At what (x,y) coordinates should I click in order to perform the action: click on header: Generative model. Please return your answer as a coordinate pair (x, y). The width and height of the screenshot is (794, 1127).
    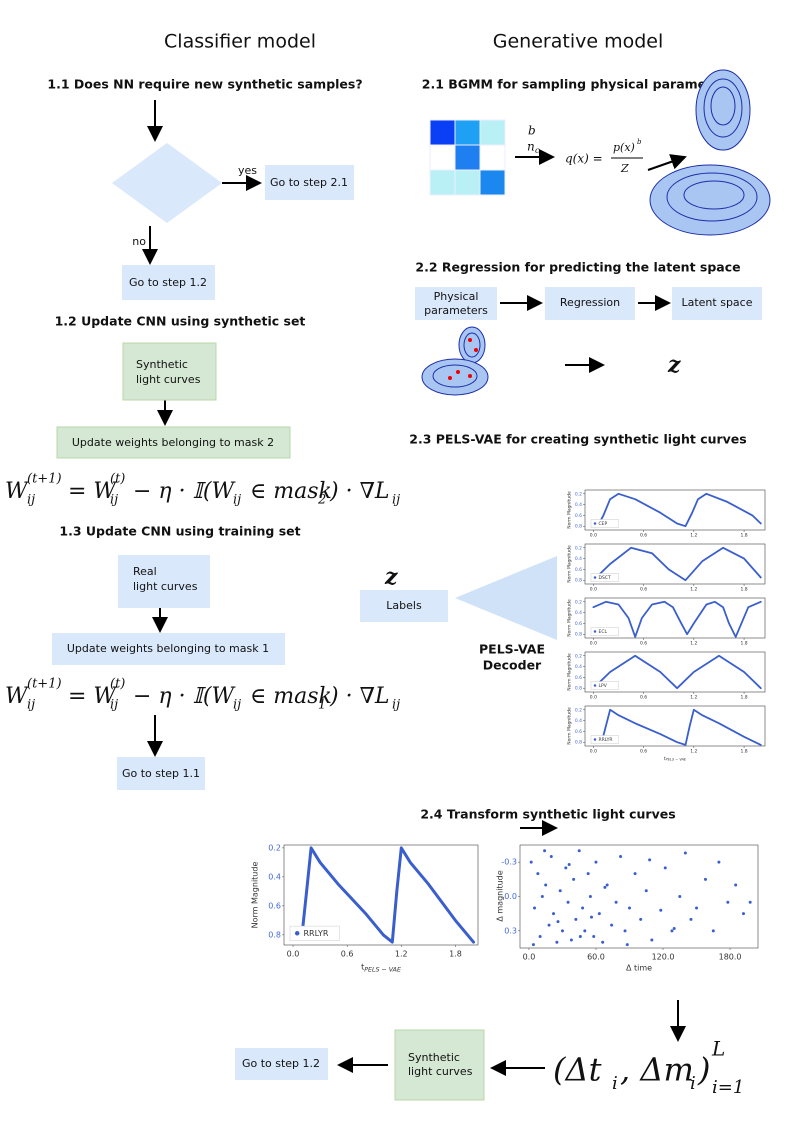
    Looking at the image, I should click on (578, 42).